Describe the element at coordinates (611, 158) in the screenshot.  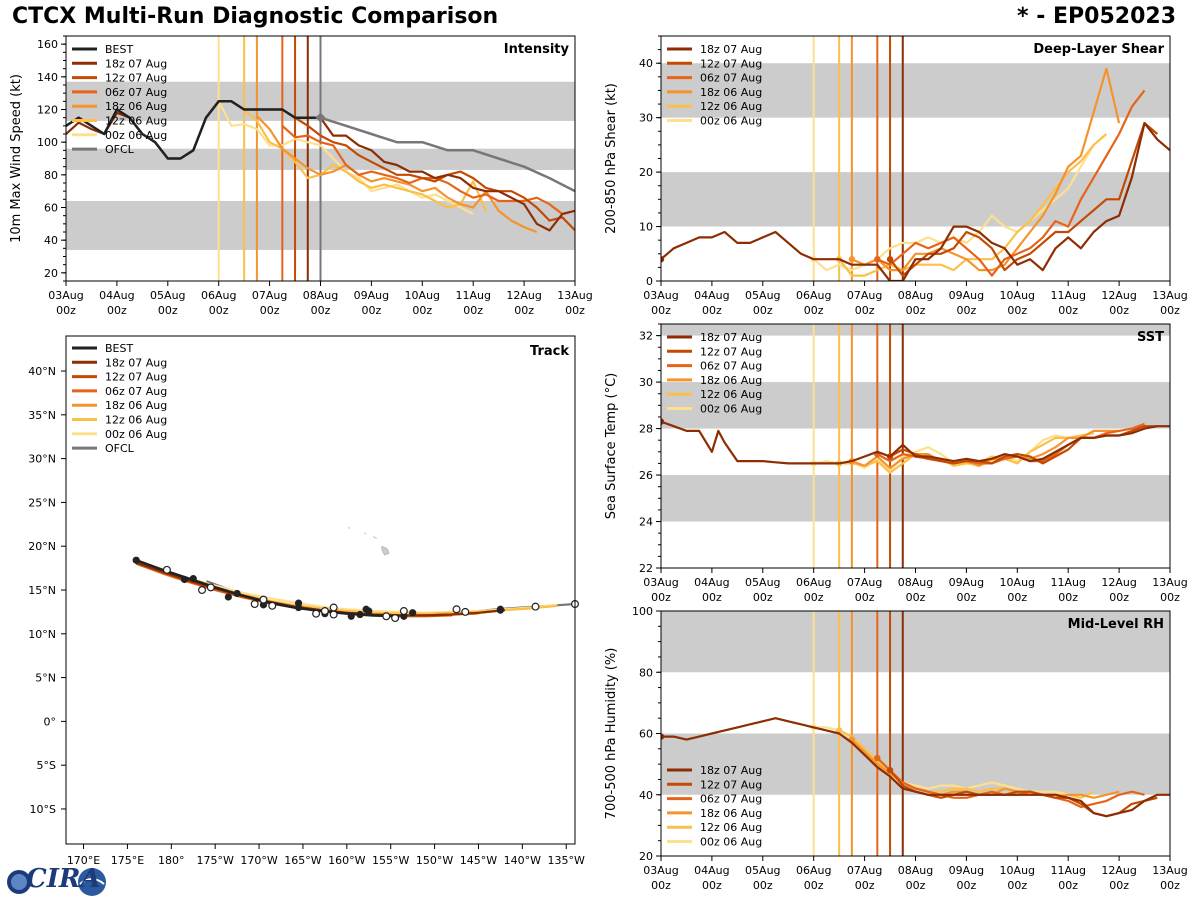
I see `y-axis-label: 200-850 hPa Shear (kt)` at that location.